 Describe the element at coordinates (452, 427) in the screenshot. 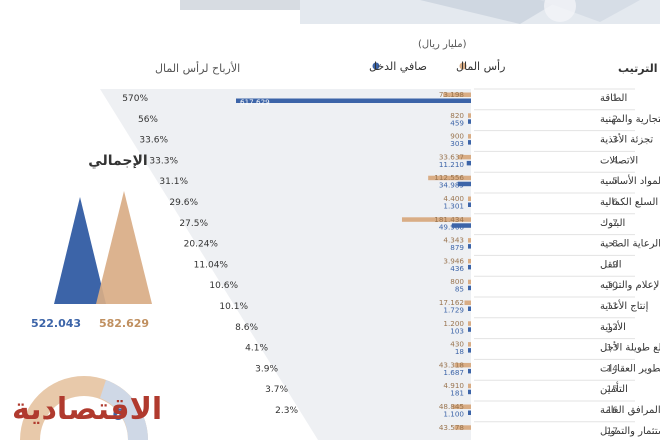

I see `capital-value-label: 43.578` at that location.